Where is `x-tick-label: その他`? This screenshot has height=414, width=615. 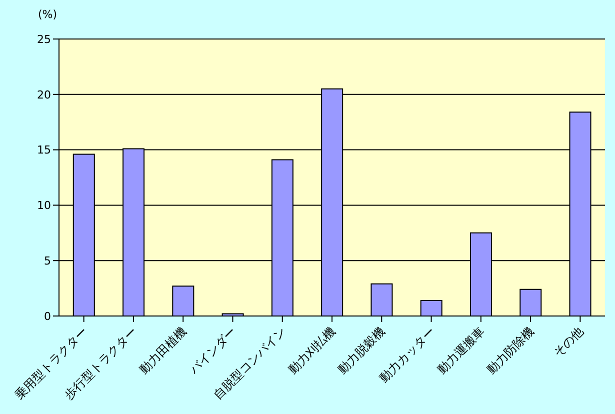 x-tick-label: その他 is located at coordinates (568, 342).